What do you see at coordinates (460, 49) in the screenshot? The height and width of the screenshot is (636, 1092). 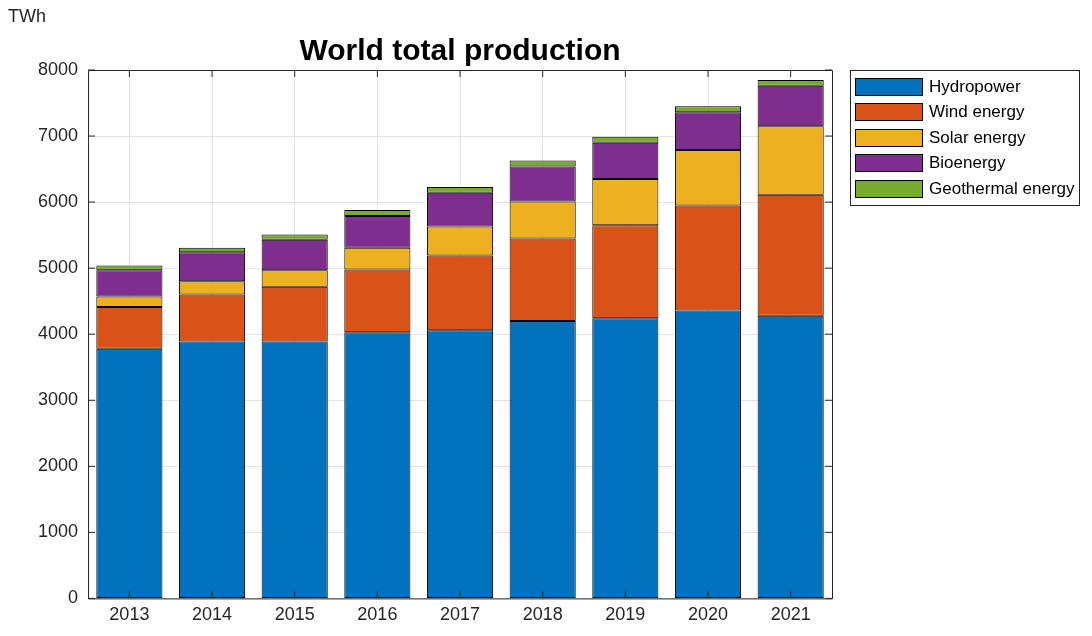 I see `chart-title: World total production` at bounding box center [460, 49].